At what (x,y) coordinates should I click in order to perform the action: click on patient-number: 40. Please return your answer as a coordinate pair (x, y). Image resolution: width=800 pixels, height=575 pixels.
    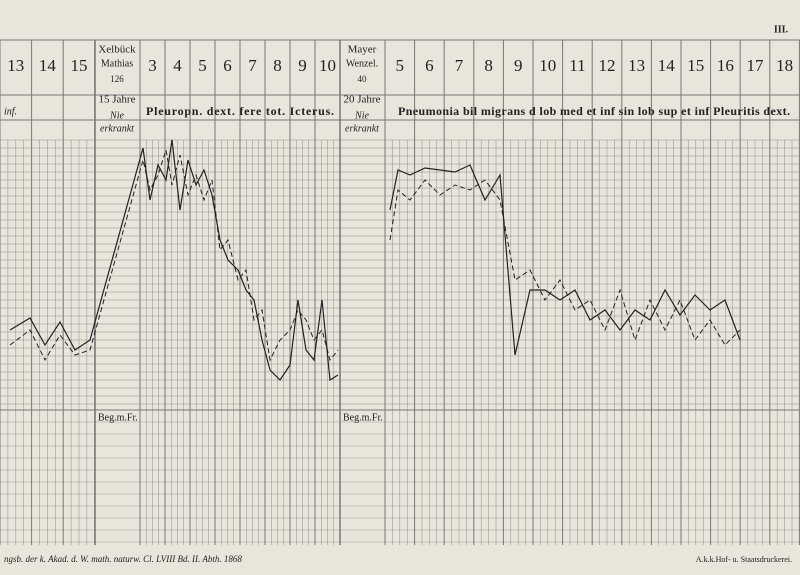
    Looking at the image, I should click on (363, 79).